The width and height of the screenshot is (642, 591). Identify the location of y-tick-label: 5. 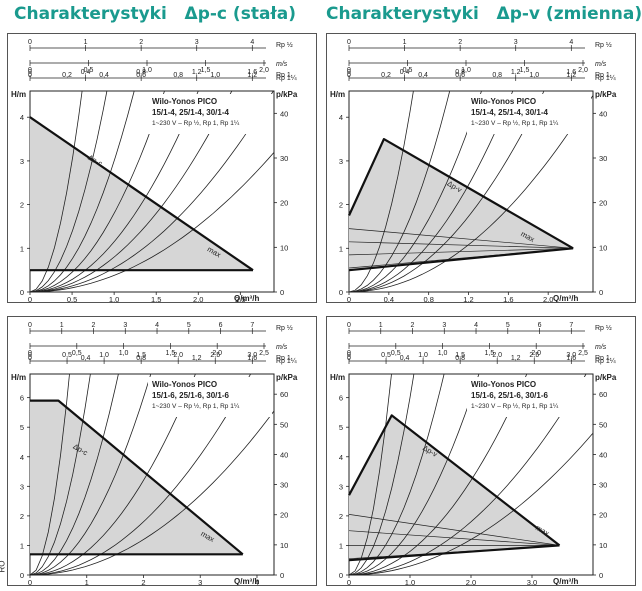
(341, 427).